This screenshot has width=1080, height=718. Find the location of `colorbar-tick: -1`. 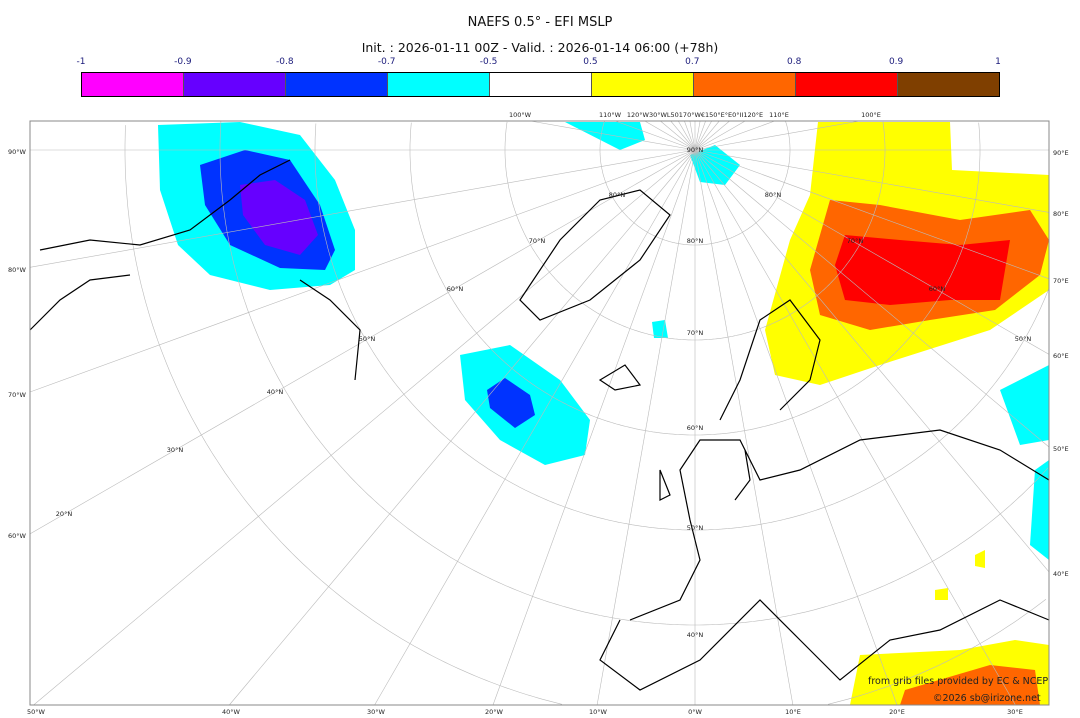

colorbar-tick: -1 is located at coordinates (81, 62).